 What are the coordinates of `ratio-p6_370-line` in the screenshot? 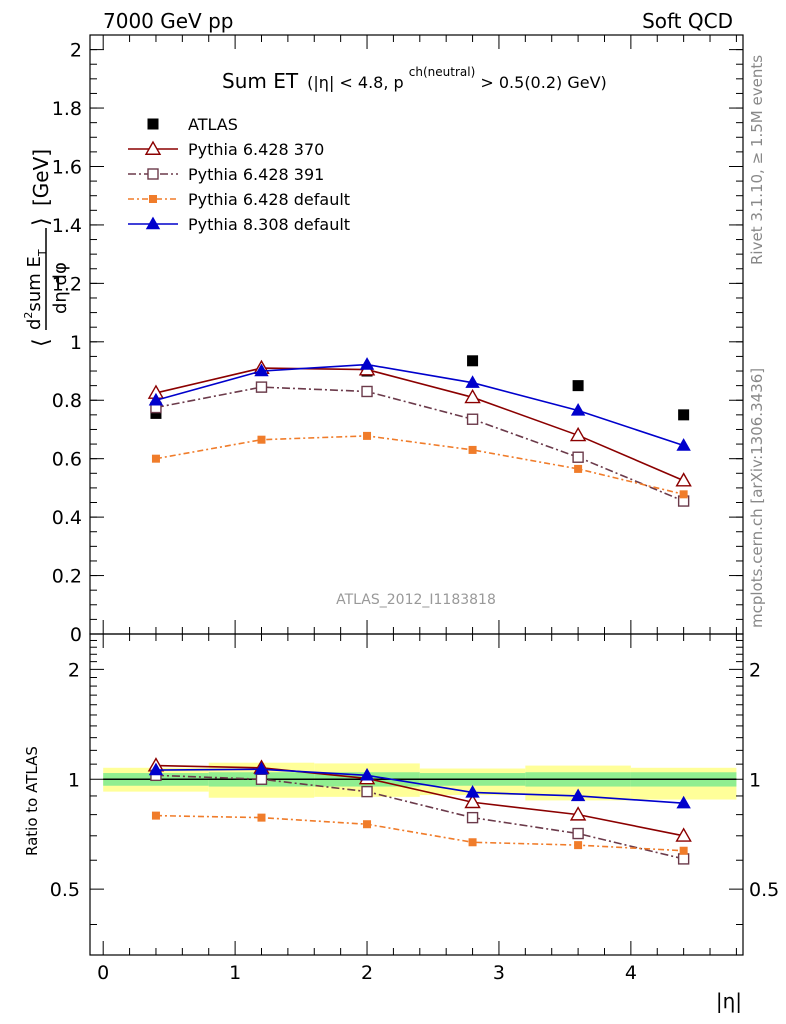 It's located at (419, 800).